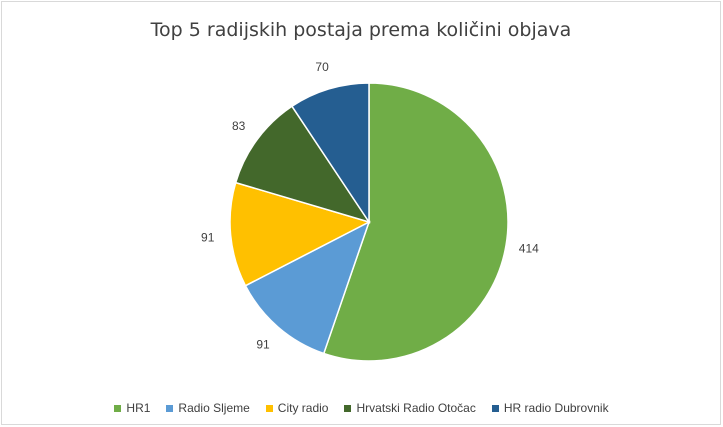  I want to click on legend-item-city-radio: City radio, so click(297, 408).